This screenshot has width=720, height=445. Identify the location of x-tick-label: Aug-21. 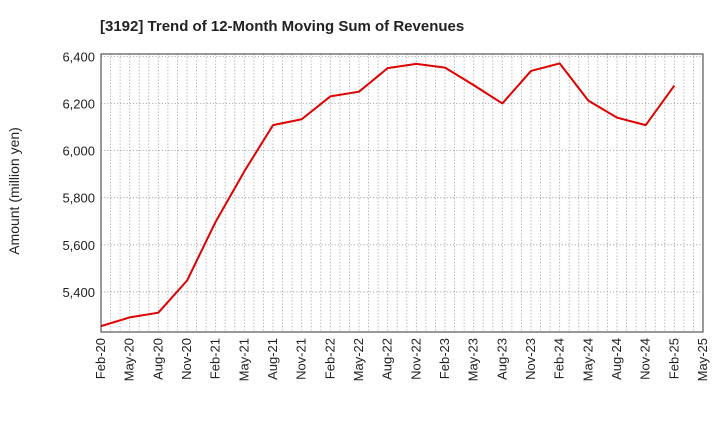
(272, 359).